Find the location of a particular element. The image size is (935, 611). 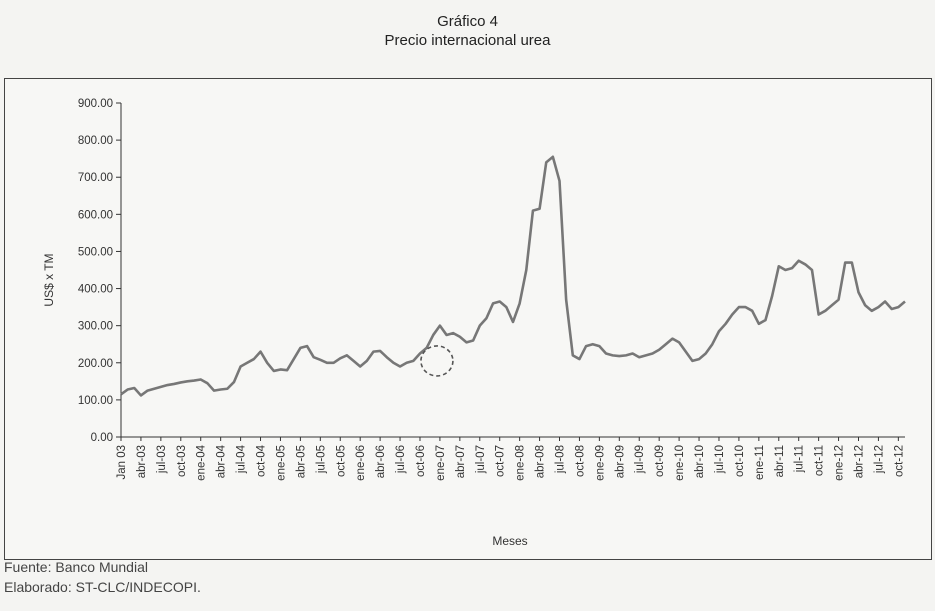

x-tick-label: abr-04 is located at coordinates (222, 461).